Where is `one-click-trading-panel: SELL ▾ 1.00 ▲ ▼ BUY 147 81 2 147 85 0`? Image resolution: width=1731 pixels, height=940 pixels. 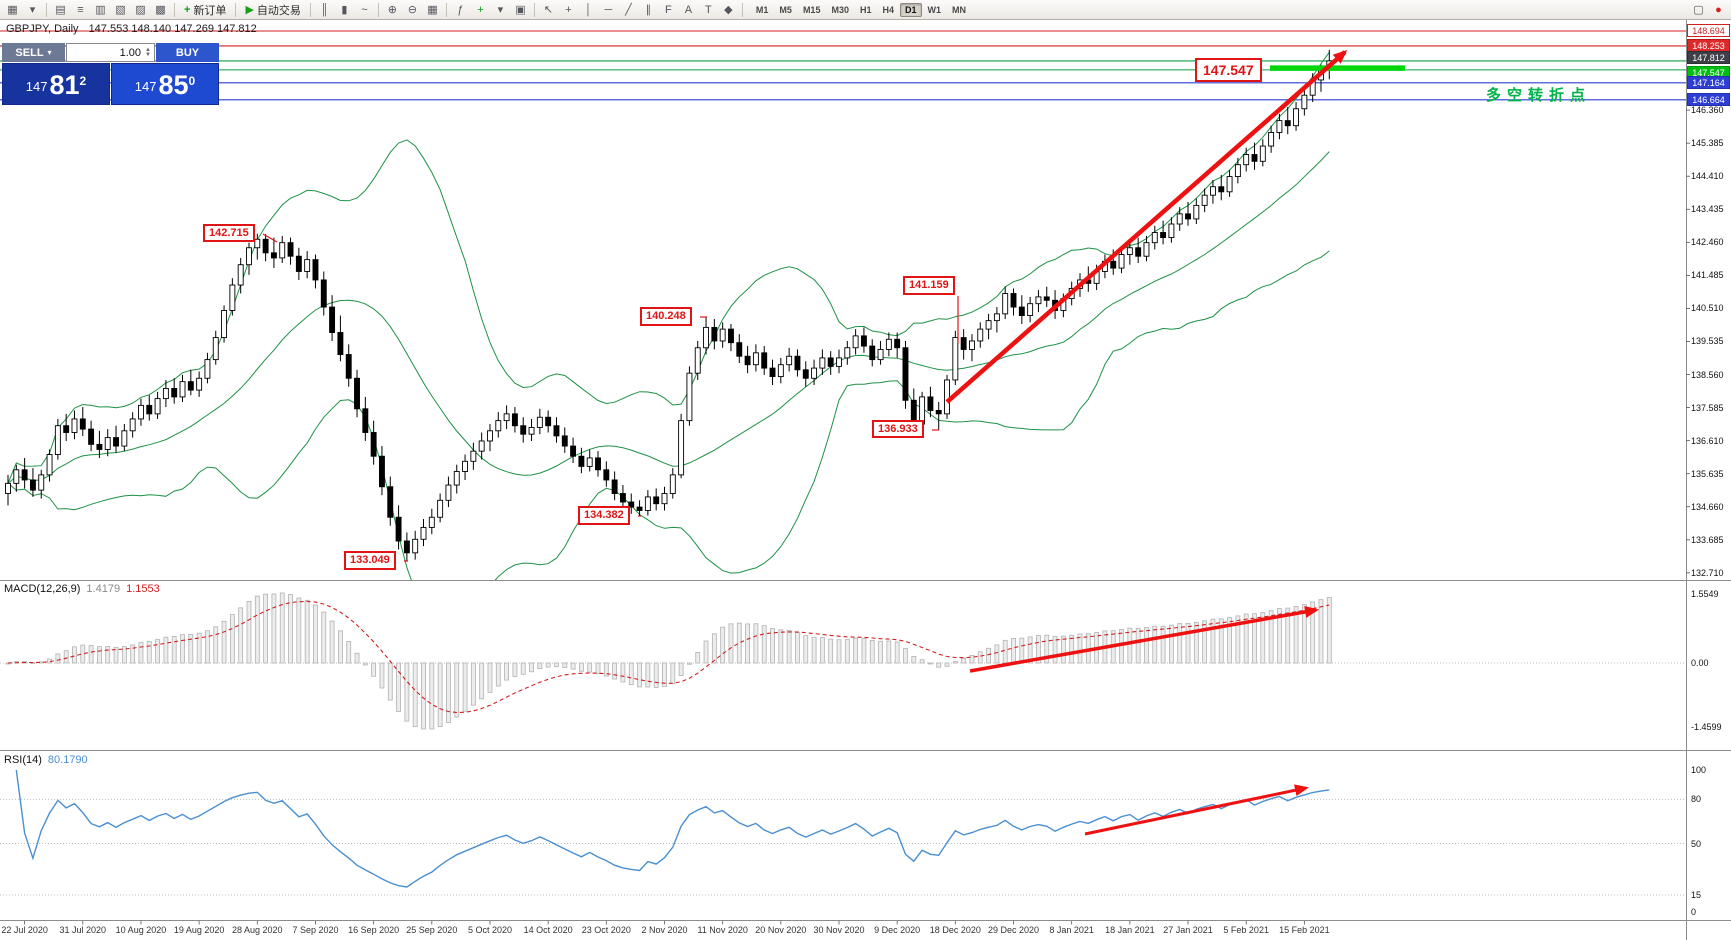
one-click-trading-panel: SELL ▾ 1.00 ▲ ▼ BUY 147 81 2 147 85 0 is located at coordinates (110, 74).